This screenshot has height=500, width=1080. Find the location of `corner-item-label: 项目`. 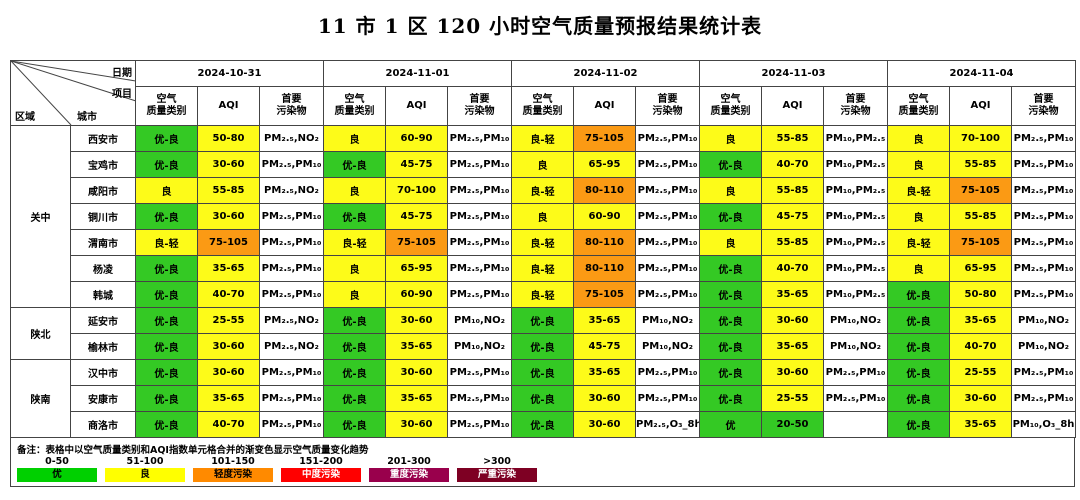

corner-item-label: 项目 is located at coordinates (122, 94).